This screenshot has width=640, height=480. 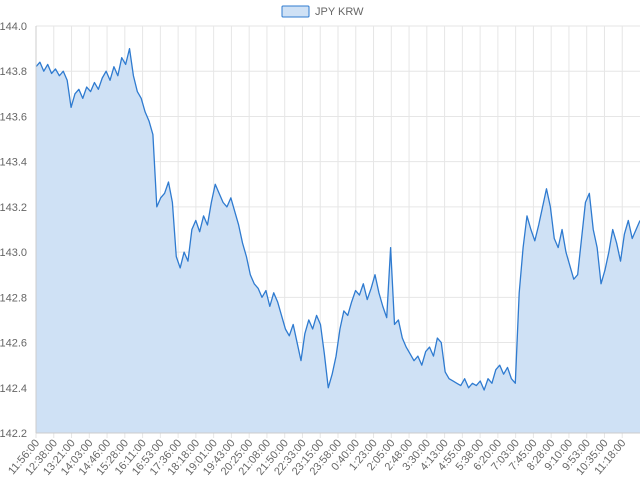 What do you see at coordinates (13, 72) in the screenshot?
I see `y-tick-label: 143.8` at bounding box center [13, 72].